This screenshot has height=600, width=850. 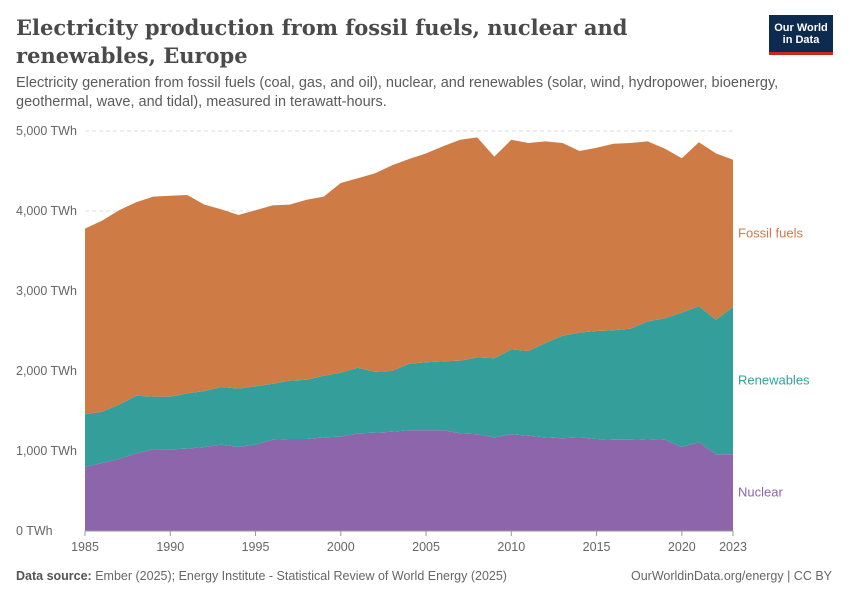 What do you see at coordinates (46, 371) in the screenshot?
I see `y-tick-label: 2,000 TWh` at bounding box center [46, 371].